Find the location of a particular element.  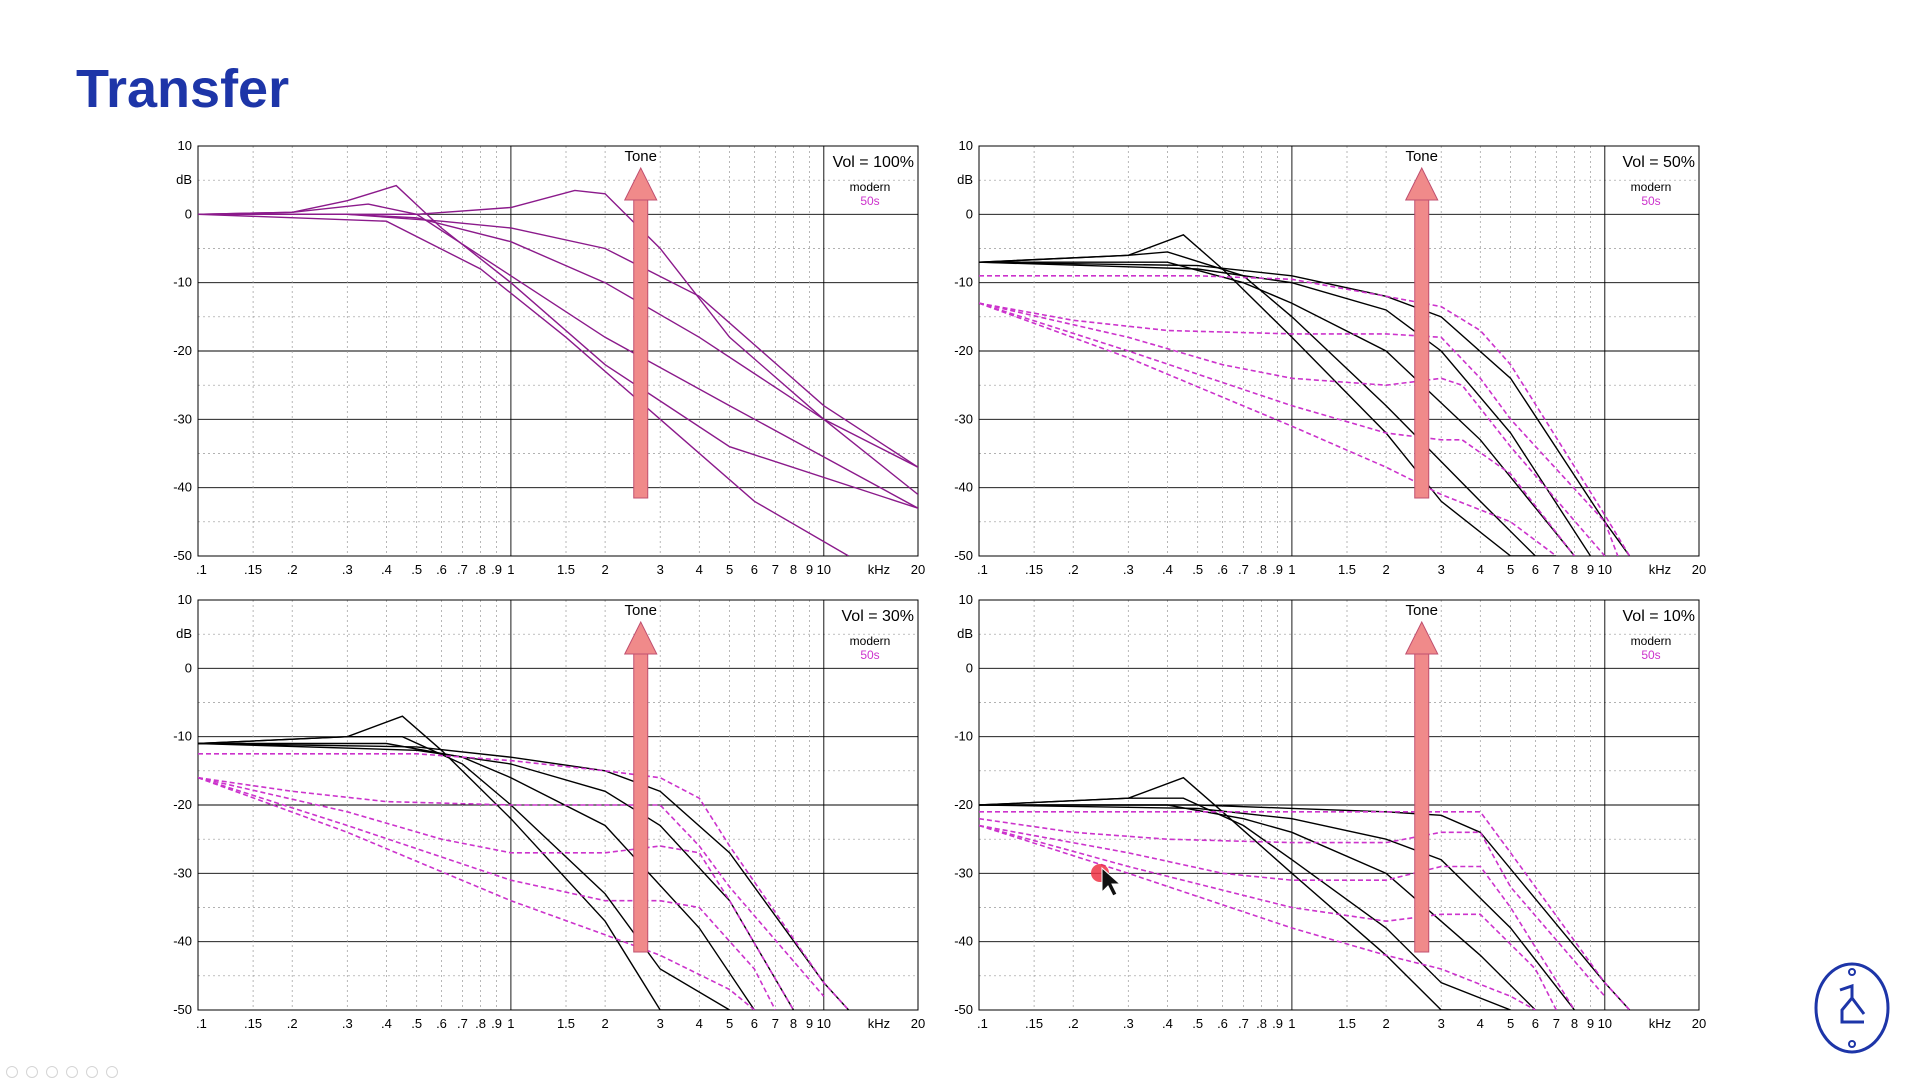

slide-controls is located at coordinates (62, 1073).